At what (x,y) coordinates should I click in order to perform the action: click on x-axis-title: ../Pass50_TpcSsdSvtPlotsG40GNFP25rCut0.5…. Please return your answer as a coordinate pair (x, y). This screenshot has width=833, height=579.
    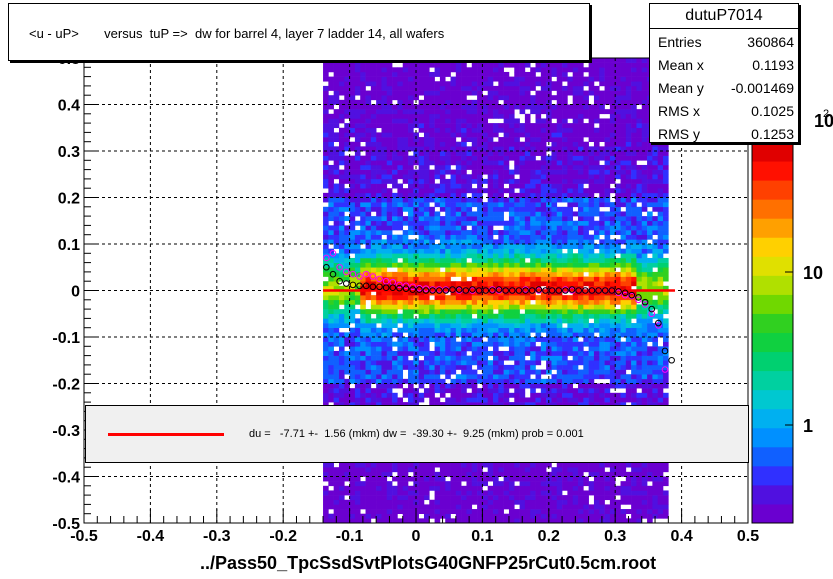
    Looking at the image, I should click on (428, 563).